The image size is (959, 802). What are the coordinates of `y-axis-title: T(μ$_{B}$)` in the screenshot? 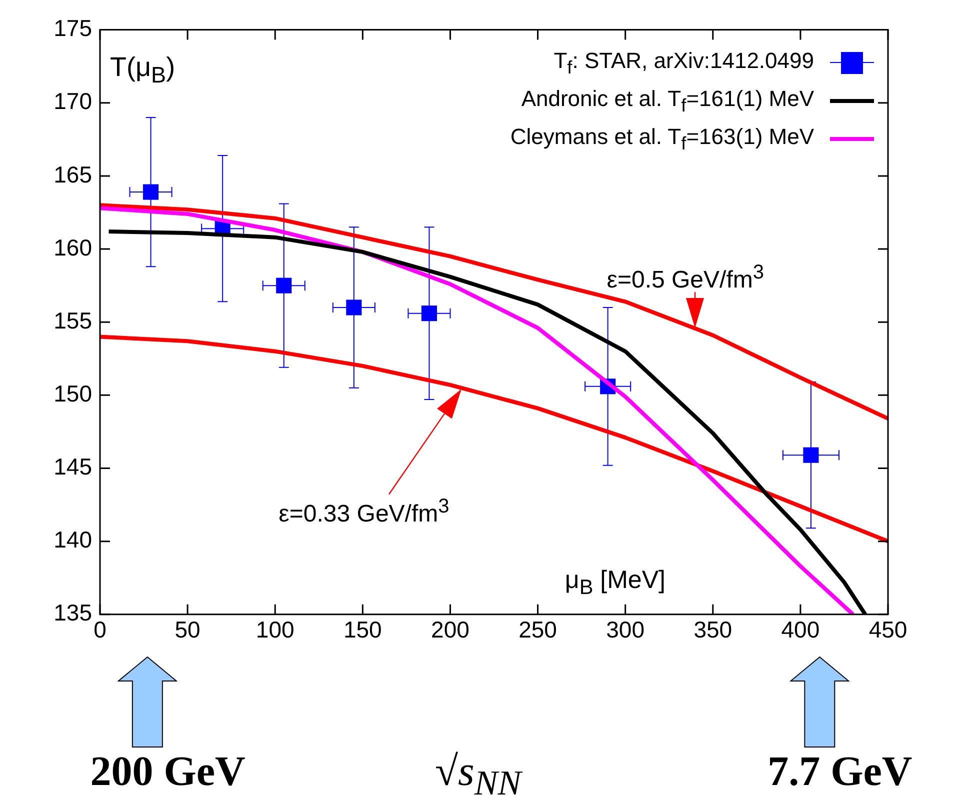 It's located at (143, 70).